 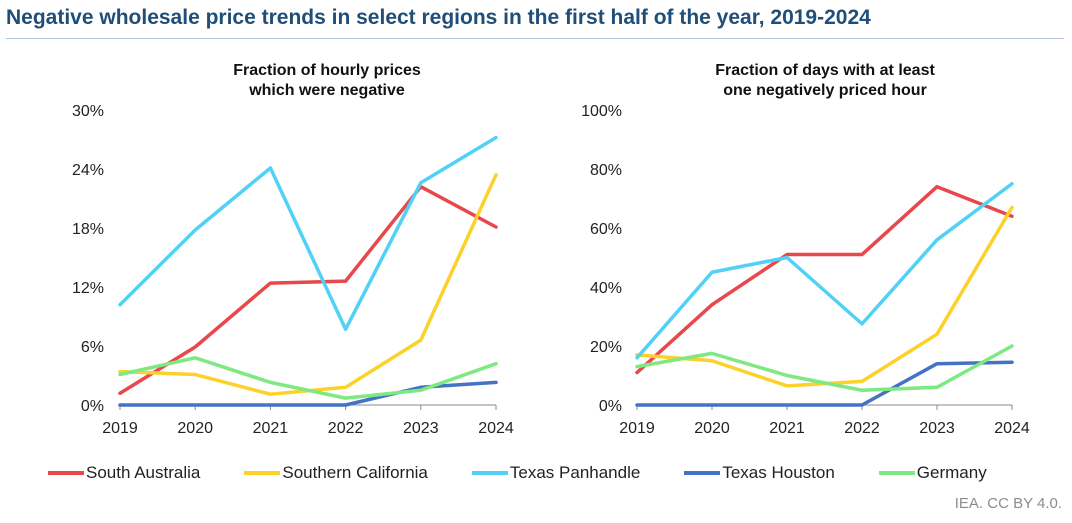 I want to click on legend-item-south-australia: South Australia, so click(x=124, y=473).